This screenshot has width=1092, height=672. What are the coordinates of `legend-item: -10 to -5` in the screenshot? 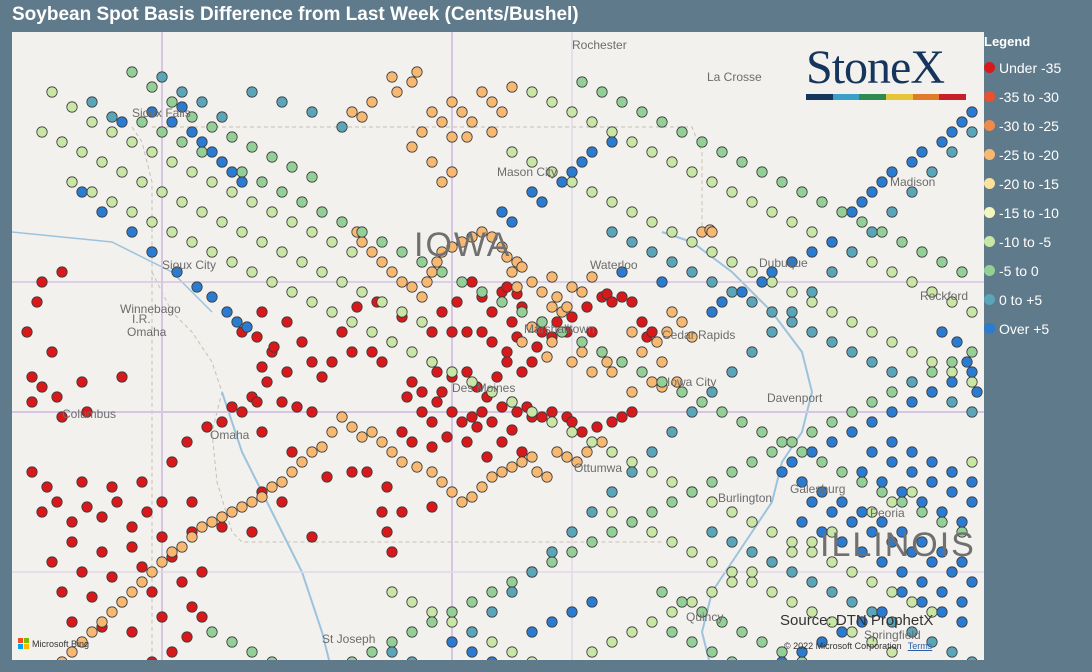 It's located at (1038, 241).